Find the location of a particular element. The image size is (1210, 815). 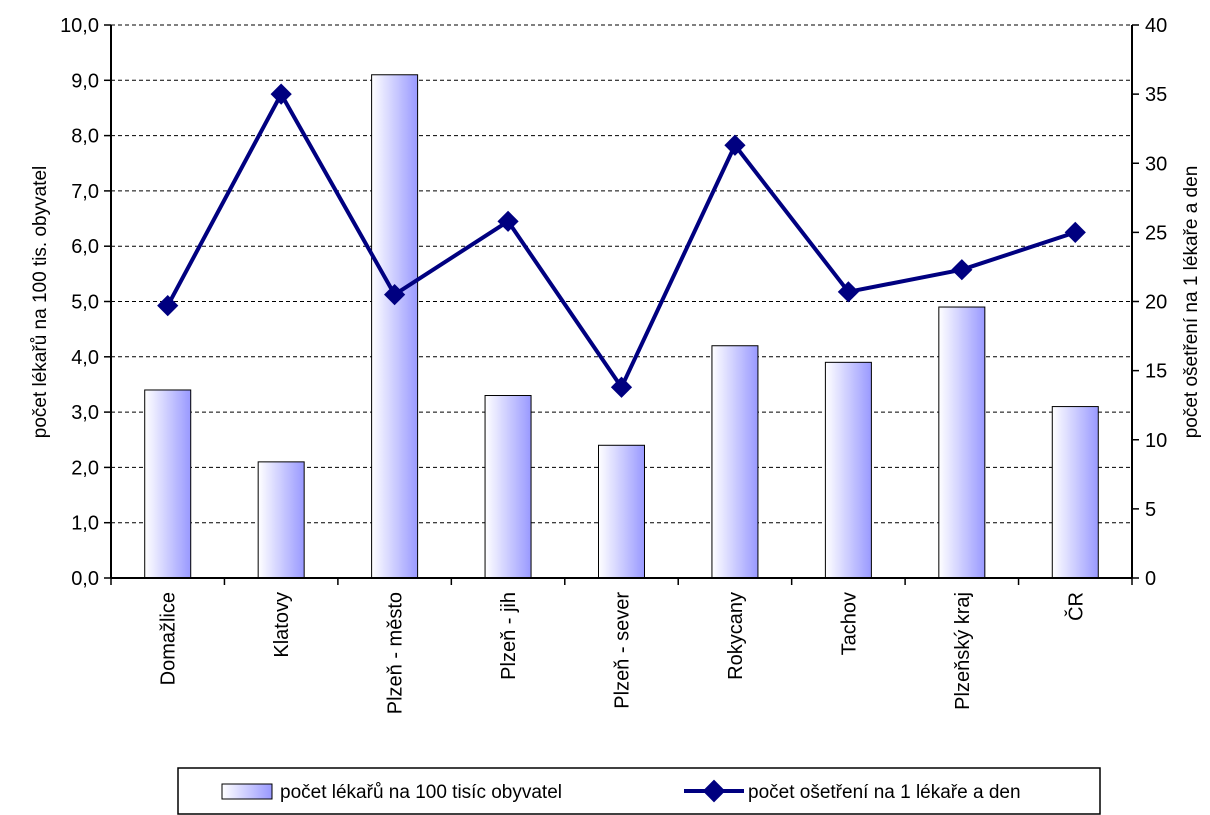

legend-box is located at coordinates (639, 791).